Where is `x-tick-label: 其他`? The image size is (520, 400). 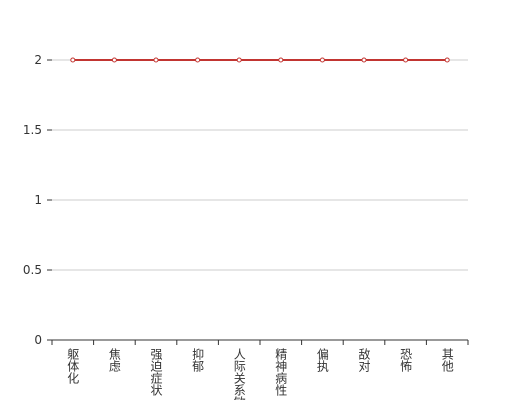 x-tick-label: 其他 is located at coordinates (447, 360).